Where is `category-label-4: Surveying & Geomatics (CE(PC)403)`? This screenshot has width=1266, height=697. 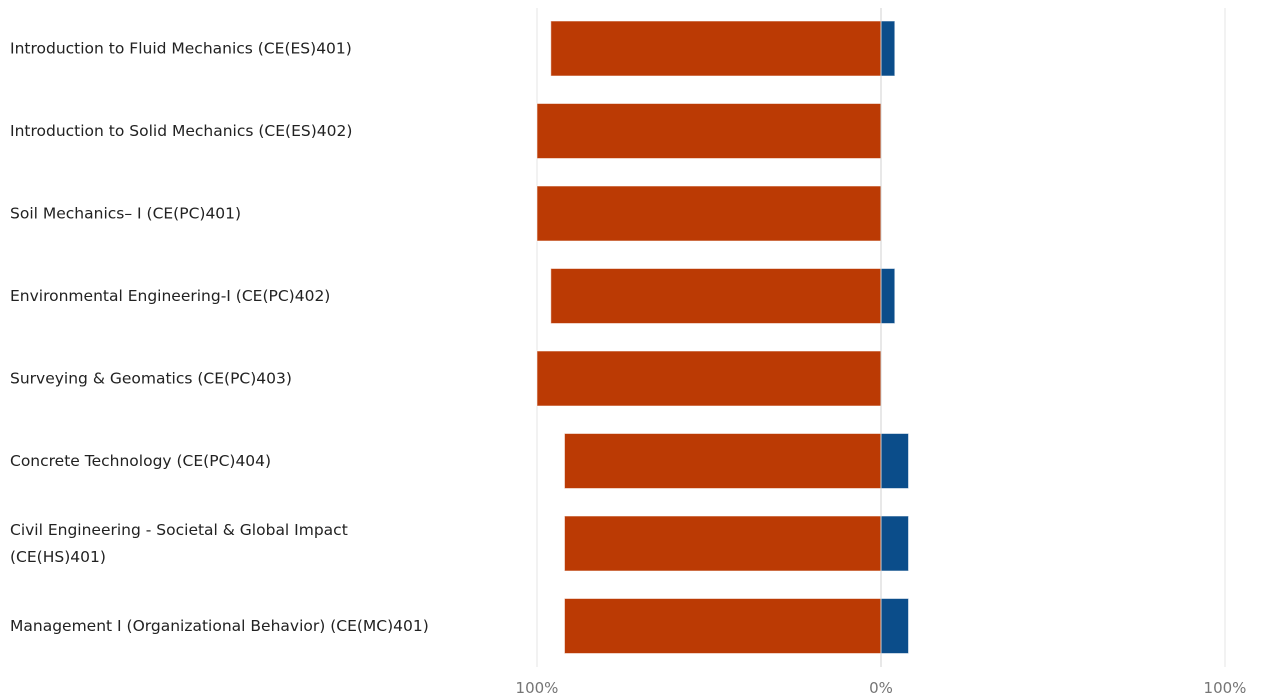 category-label-4: Surveying & Geomatics (CE(PC)403) is located at coordinates (151, 379).